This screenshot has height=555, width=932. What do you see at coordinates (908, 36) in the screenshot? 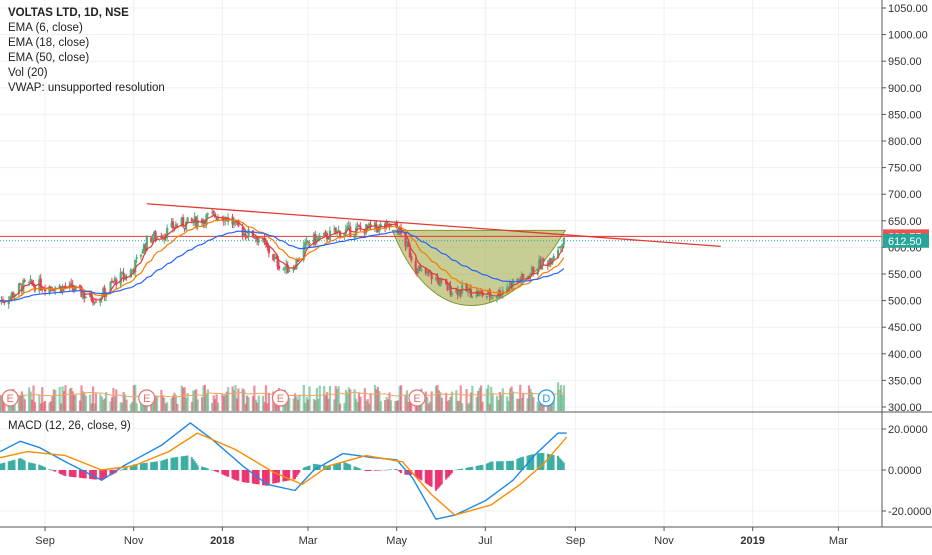
I see `price-tick-label: 1000.00` at bounding box center [908, 36].